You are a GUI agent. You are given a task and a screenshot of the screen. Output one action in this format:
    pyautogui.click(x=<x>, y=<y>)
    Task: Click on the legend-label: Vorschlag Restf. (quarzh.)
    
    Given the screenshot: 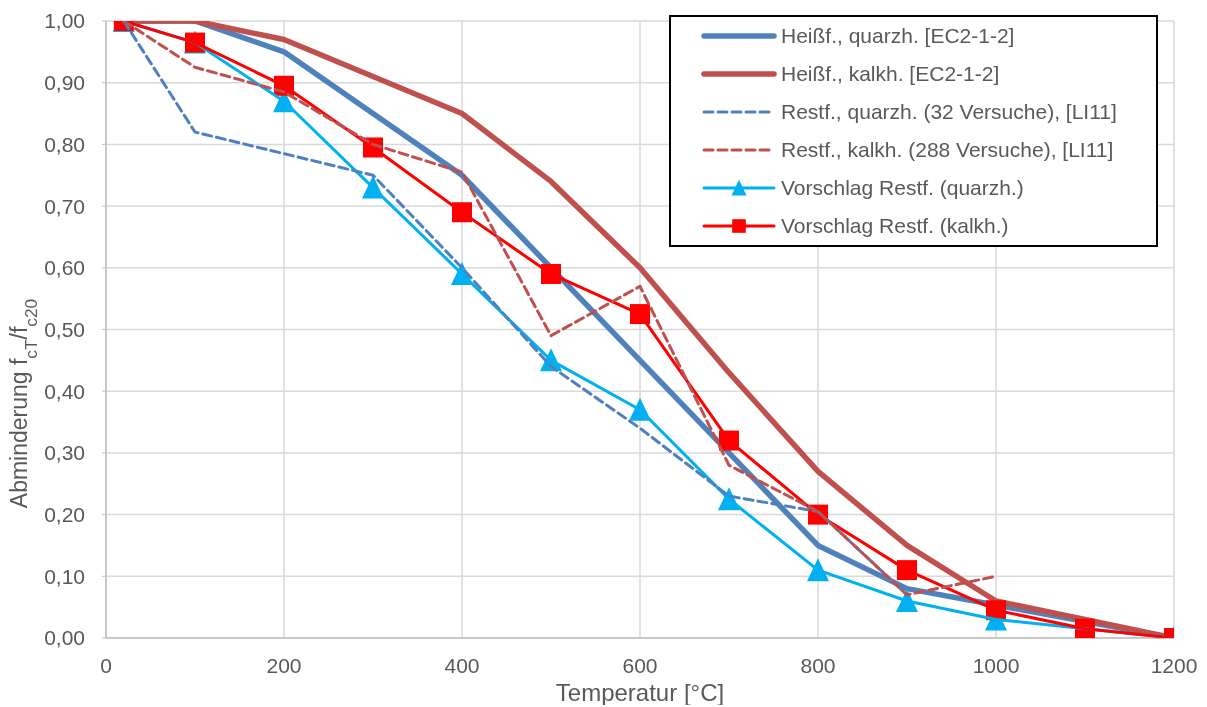 What is the action you would take?
    pyautogui.click(x=902, y=187)
    